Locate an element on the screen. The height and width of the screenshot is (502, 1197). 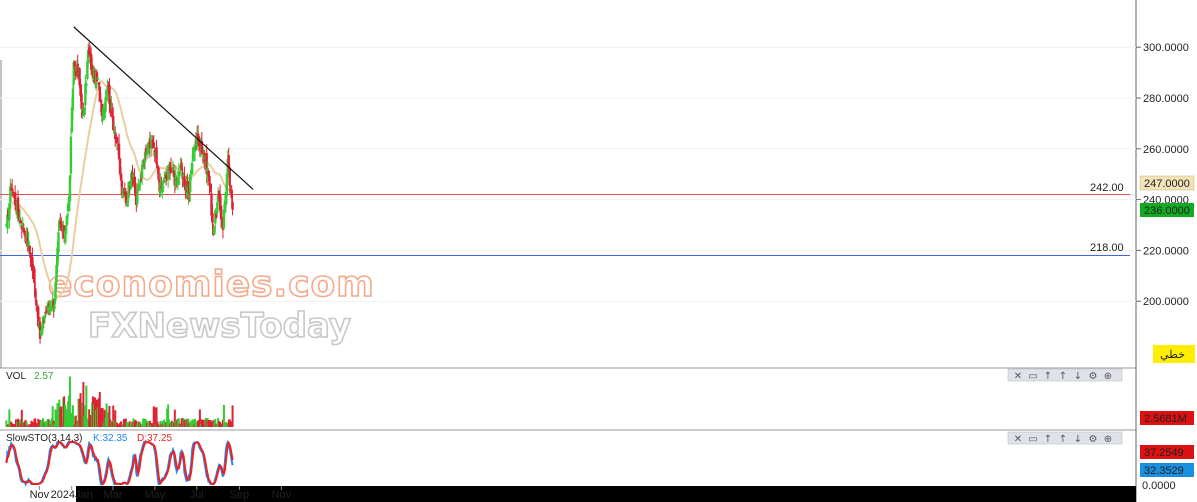
last-price-badge: 236.0000 is located at coordinates (1167, 210).